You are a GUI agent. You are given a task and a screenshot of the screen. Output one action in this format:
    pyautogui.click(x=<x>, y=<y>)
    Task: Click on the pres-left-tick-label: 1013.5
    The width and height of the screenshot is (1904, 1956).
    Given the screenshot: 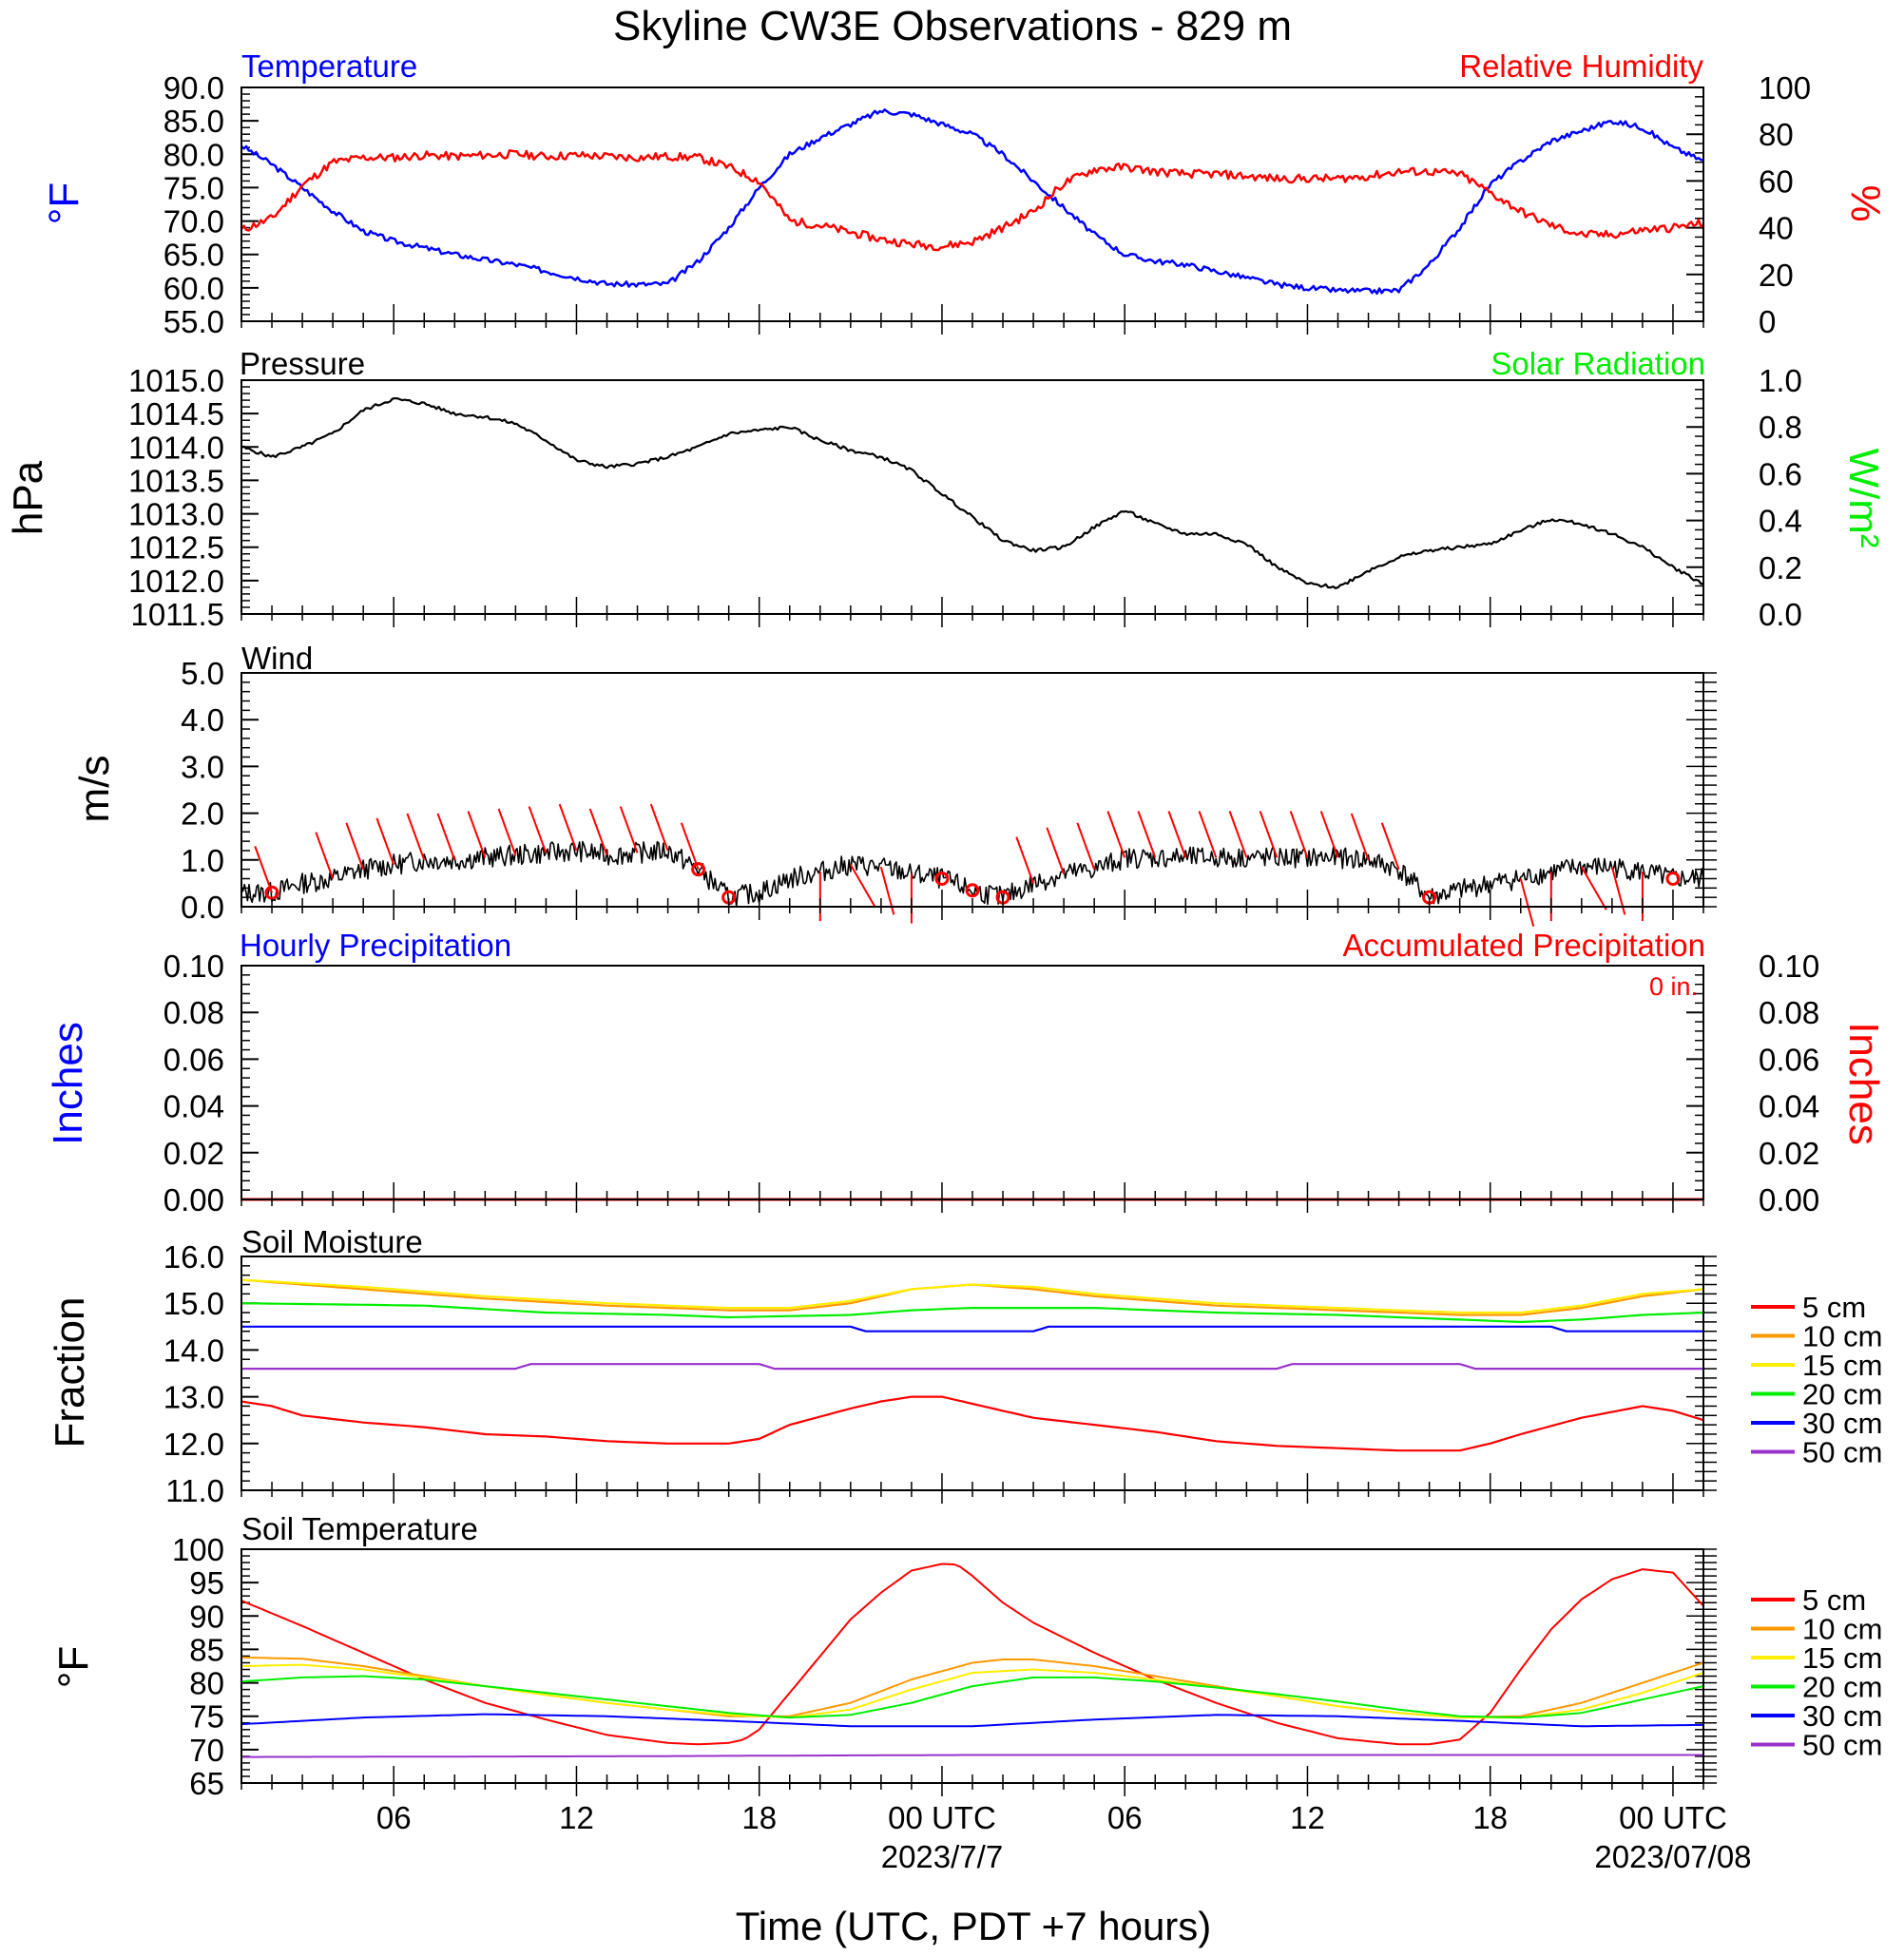 What is the action you would take?
    pyautogui.click(x=176, y=480)
    